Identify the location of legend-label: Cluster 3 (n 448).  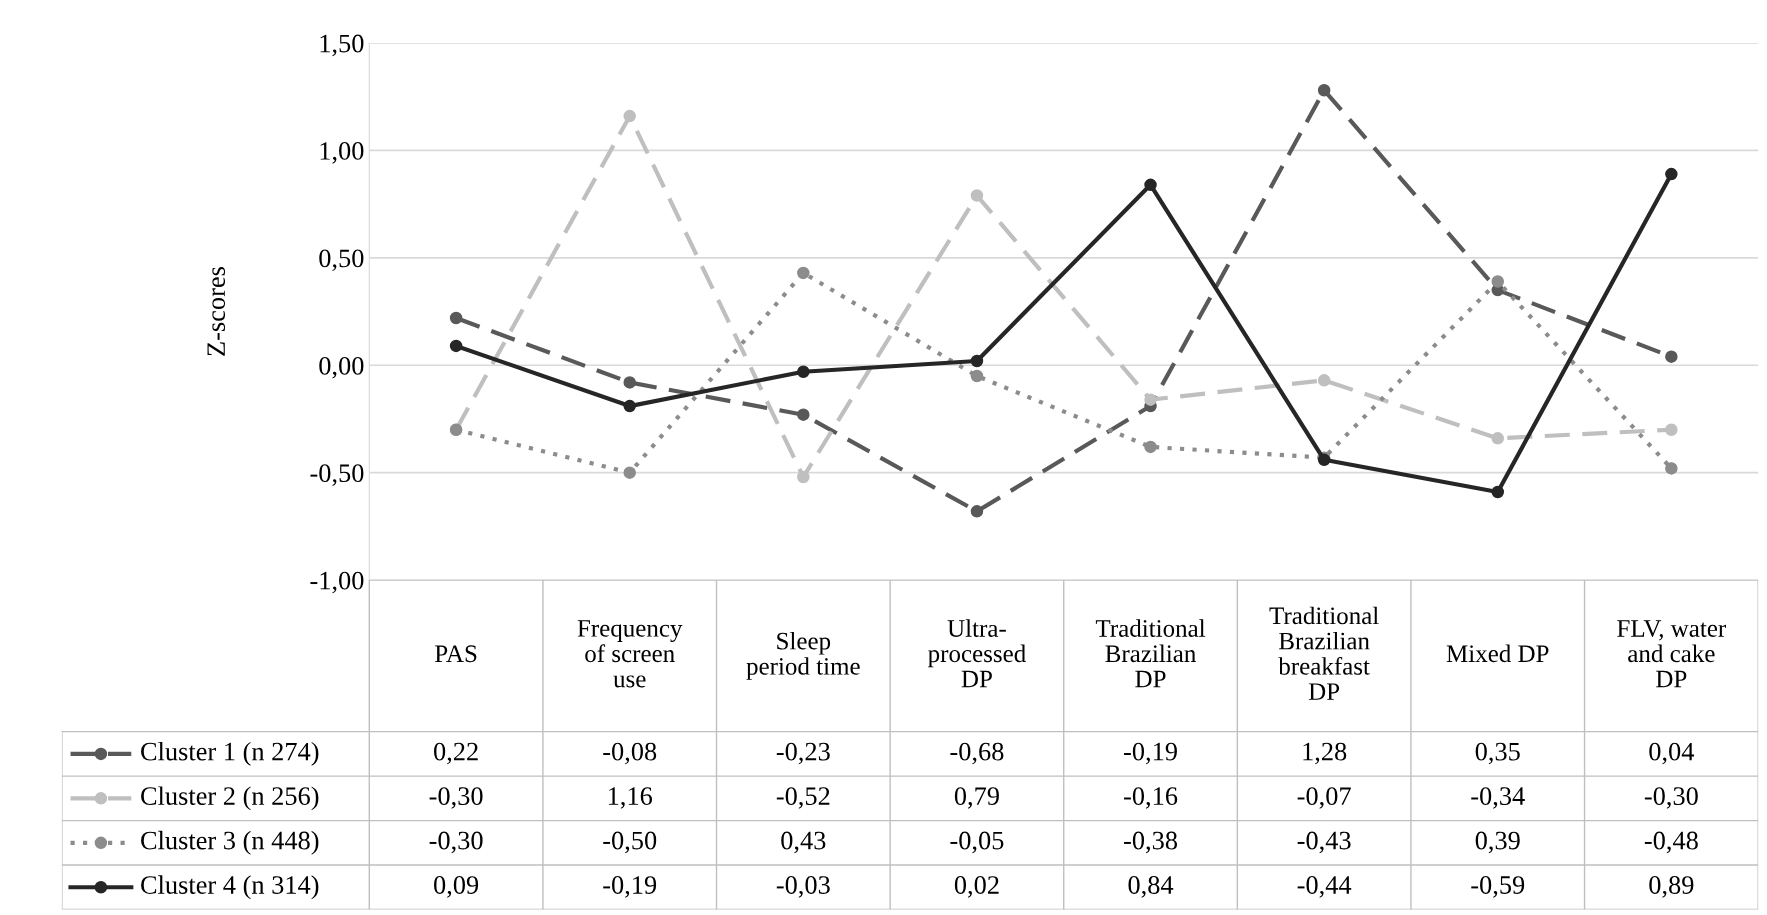
(230, 842).